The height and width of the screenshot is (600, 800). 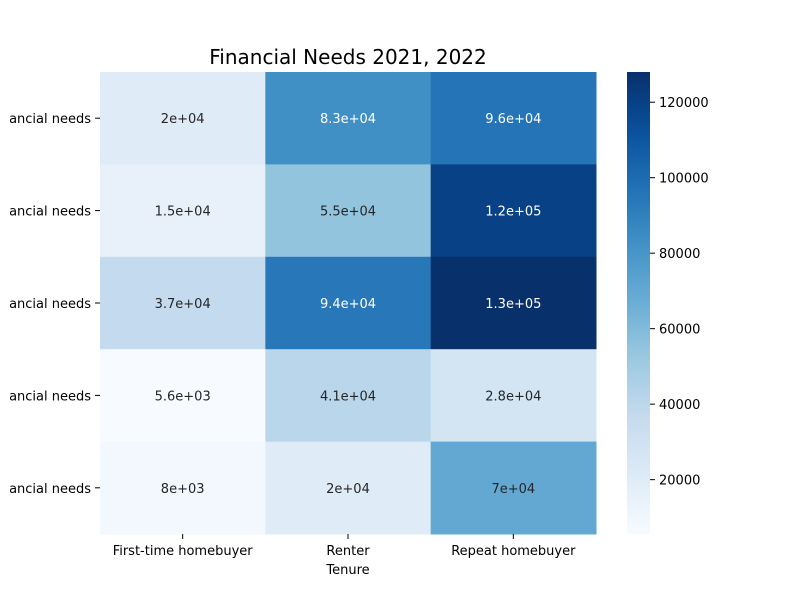 What do you see at coordinates (684, 103) in the screenshot?
I see `colorbar-tick-label: 120000` at bounding box center [684, 103].